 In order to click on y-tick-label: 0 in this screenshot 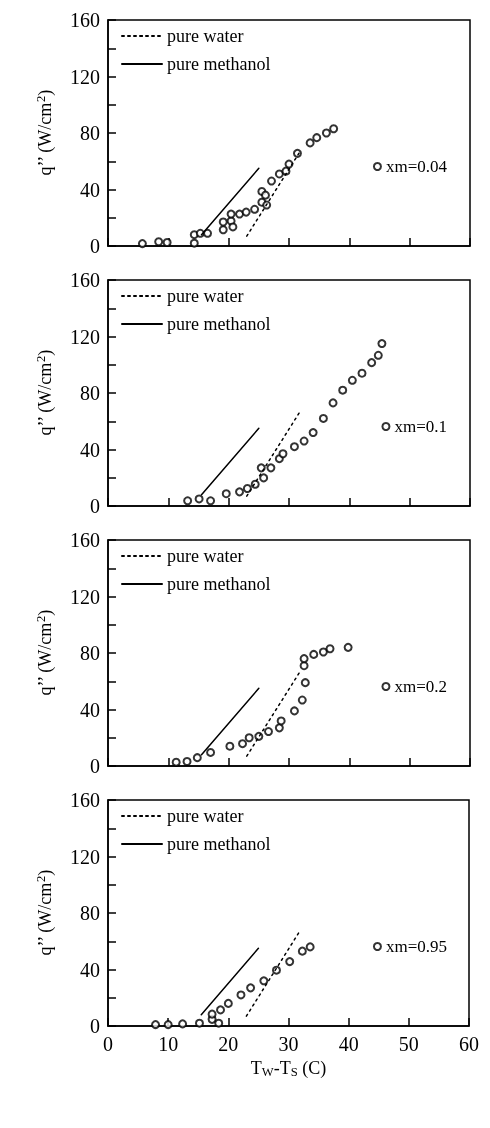, I will do `click(95, 1026)`.